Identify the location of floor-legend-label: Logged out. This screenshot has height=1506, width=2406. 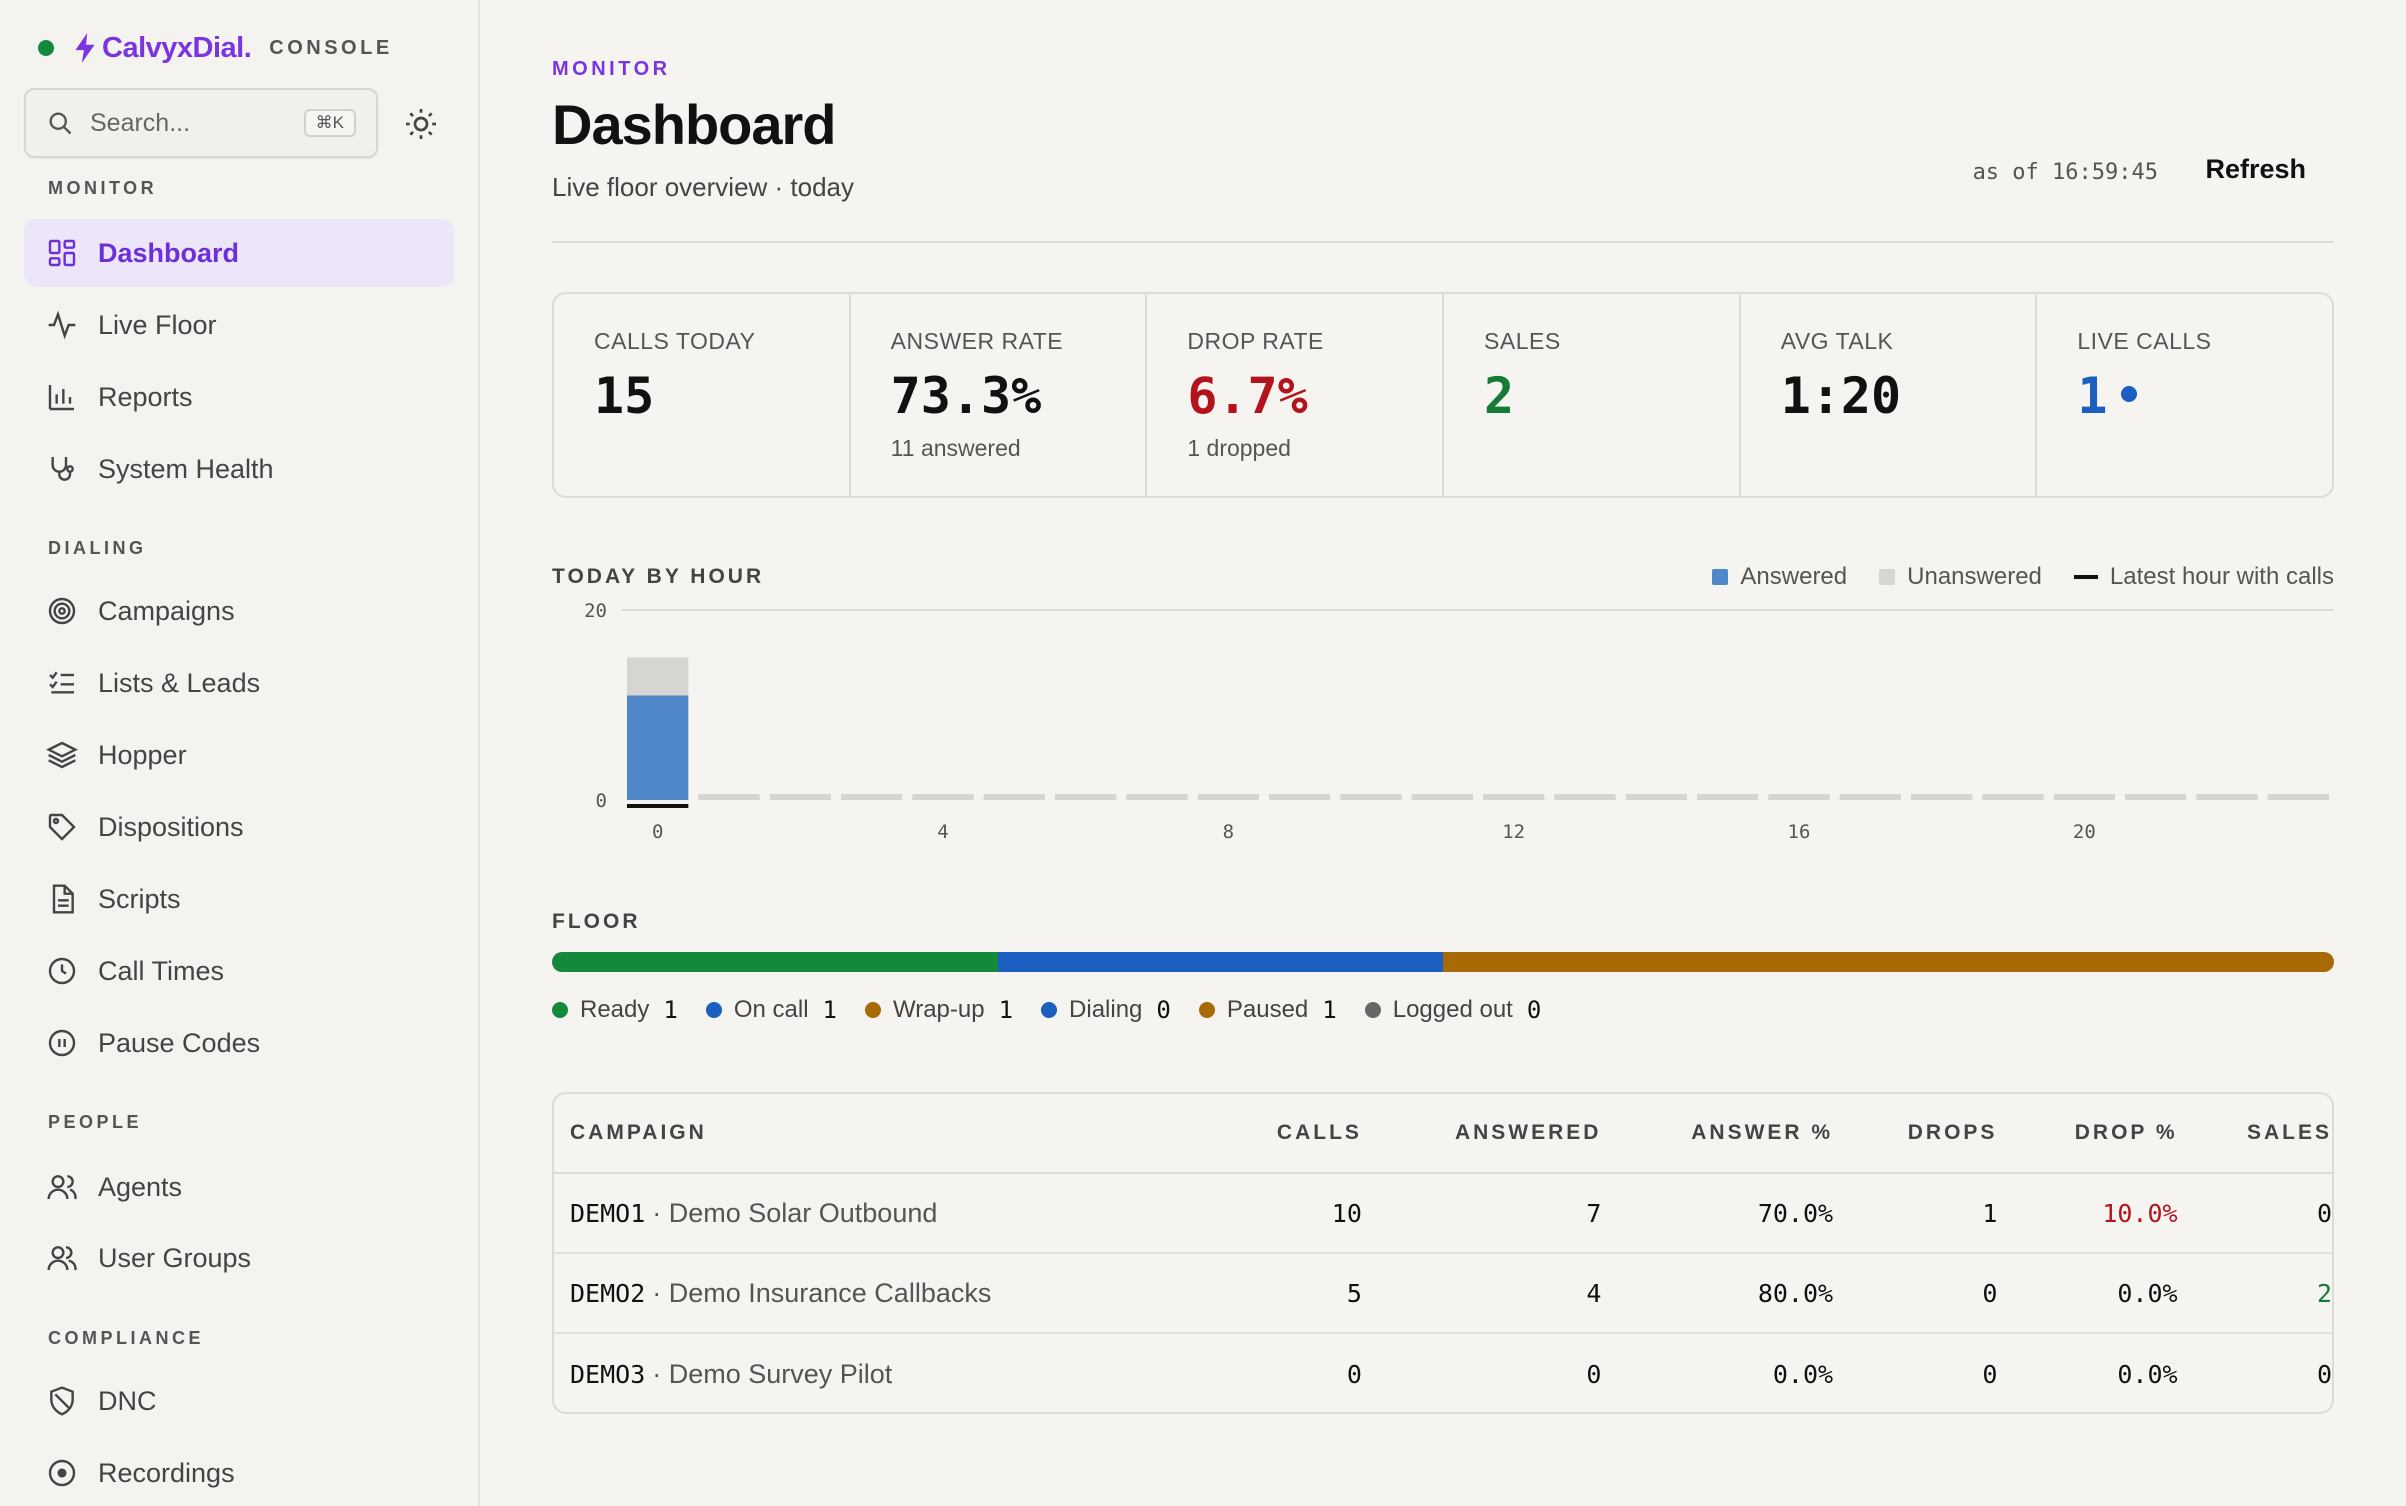
(1452, 1009).